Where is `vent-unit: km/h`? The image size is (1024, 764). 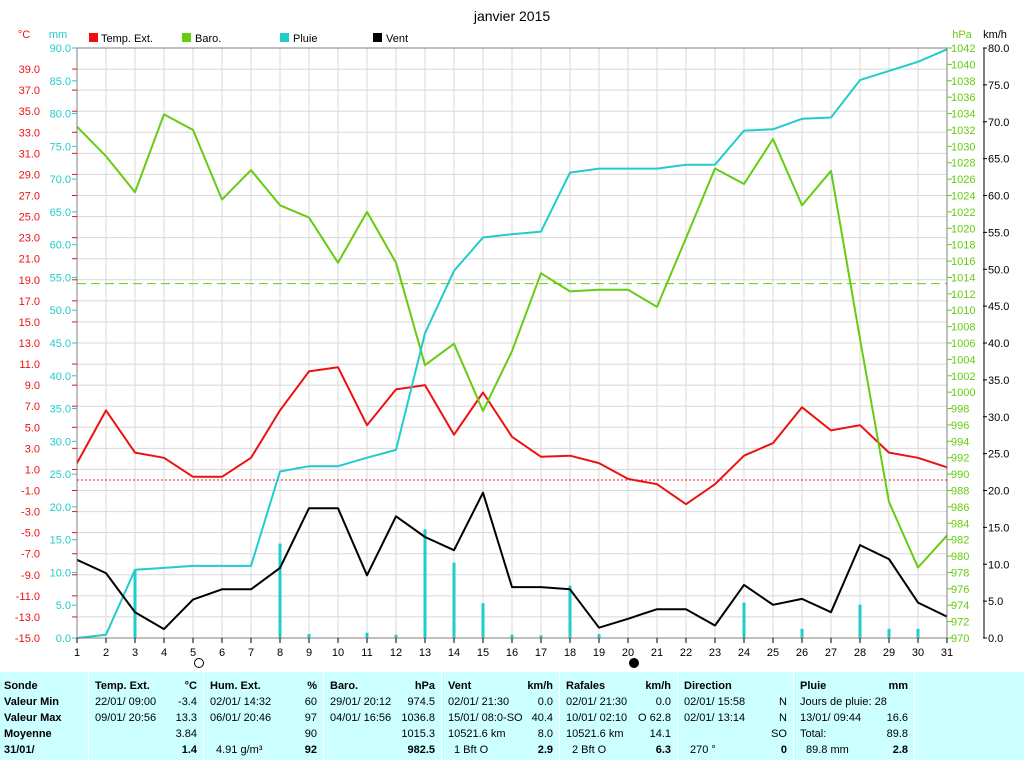
vent-unit: km/h is located at coordinates (540, 686).